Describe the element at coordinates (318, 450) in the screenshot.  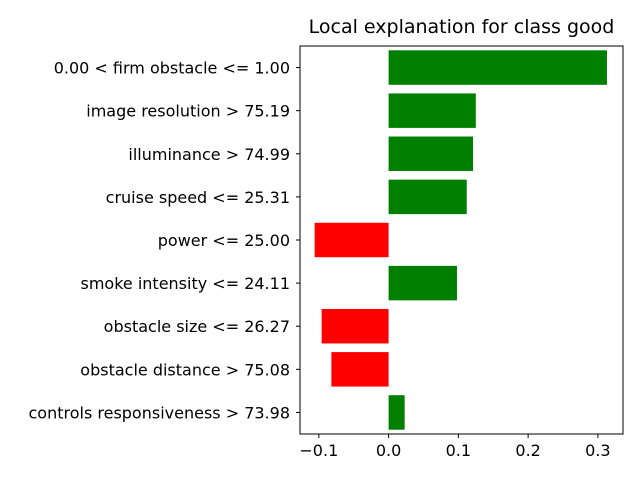
I see `x-tick-label: −0.1` at that location.